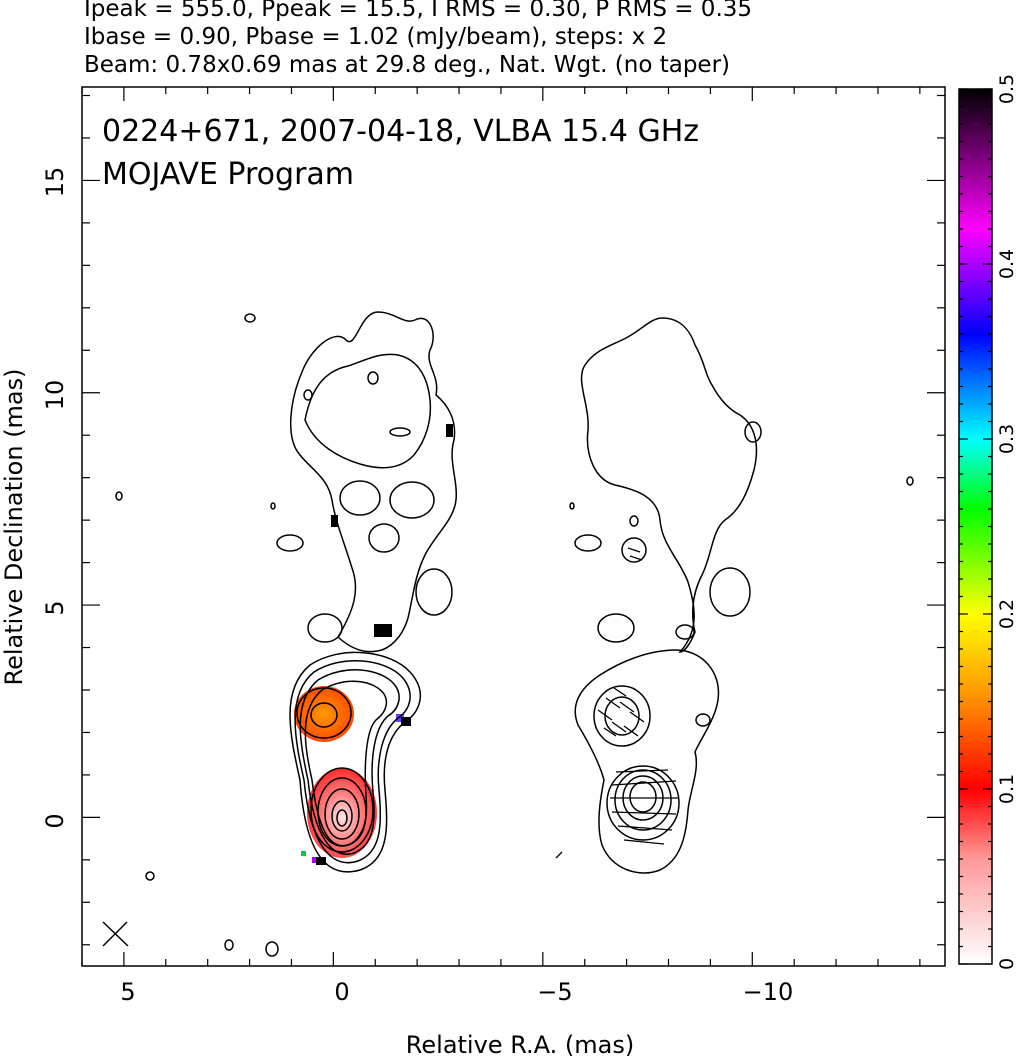 The width and height of the screenshot is (1021, 1060). I want to click on colorbar-ticks, so click(975, 526).